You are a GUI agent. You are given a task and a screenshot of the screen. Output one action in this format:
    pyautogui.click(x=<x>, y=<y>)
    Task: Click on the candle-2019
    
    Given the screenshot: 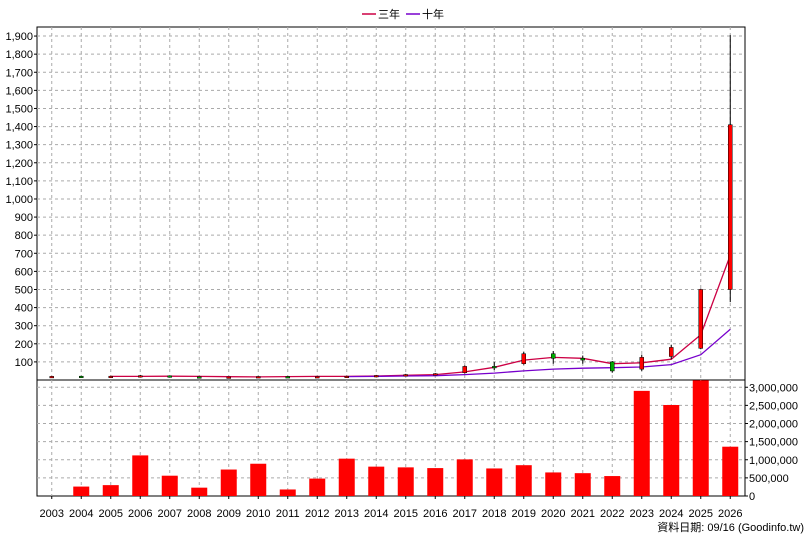 What is the action you would take?
    pyautogui.click(x=523, y=358)
    